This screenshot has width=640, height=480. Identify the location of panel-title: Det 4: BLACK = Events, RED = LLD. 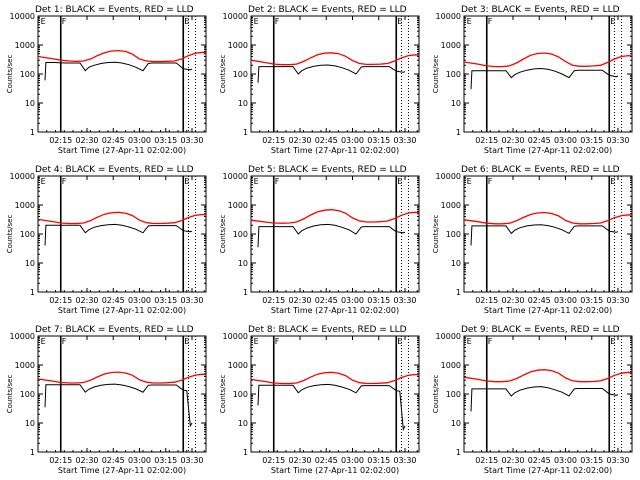
(114, 170).